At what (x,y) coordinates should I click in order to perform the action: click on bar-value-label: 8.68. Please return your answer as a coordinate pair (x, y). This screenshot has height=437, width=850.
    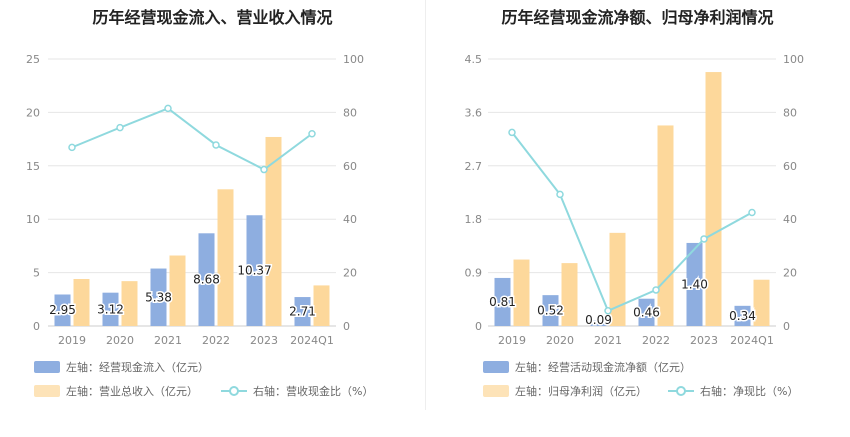
    Looking at the image, I should click on (206, 280).